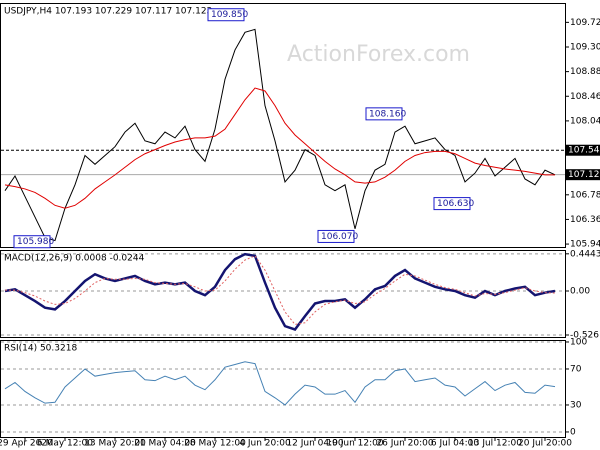 Image resolution: width=600 pixels, height=450 pixels. I want to click on x-tick-label: 13 May 20:00, so click(115, 444).